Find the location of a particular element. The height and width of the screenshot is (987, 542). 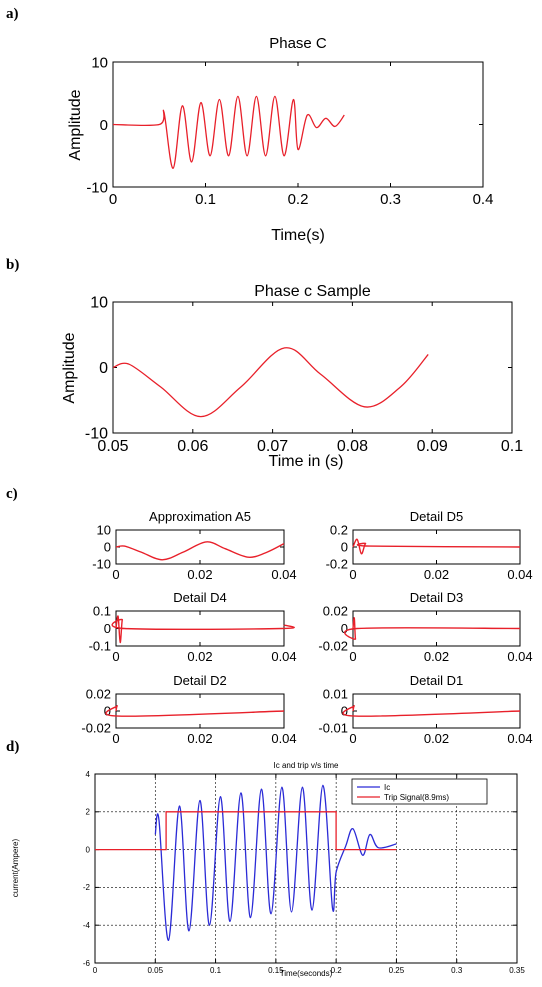

y-axis-label: current(Ampere) is located at coordinates (15, 868).